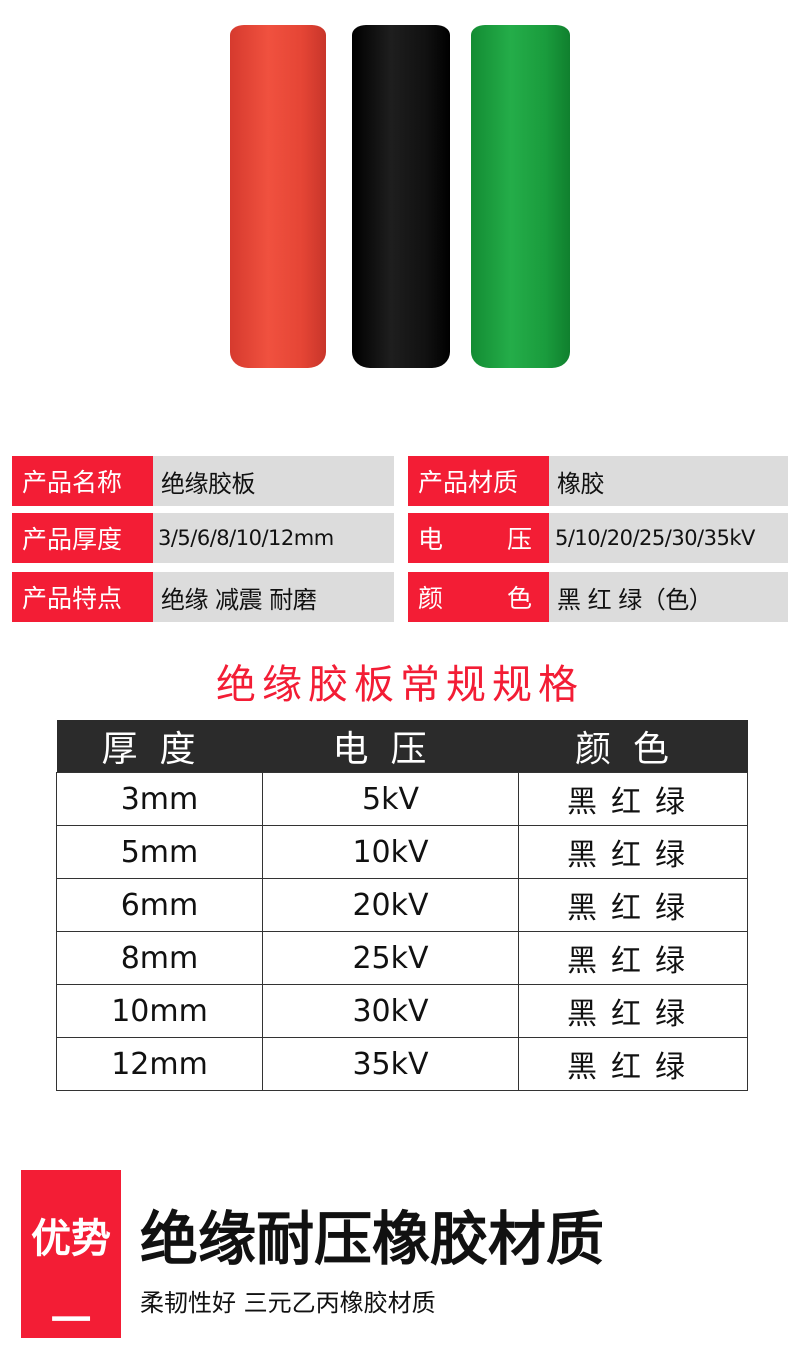 The height and width of the screenshot is (1346, 800). What do you see at coordinates (203, 538) in the screenshot?
I see `spec-thickness: 产品厚度 3/5/6/8/10/12mm` at bounding box center [203, 538].